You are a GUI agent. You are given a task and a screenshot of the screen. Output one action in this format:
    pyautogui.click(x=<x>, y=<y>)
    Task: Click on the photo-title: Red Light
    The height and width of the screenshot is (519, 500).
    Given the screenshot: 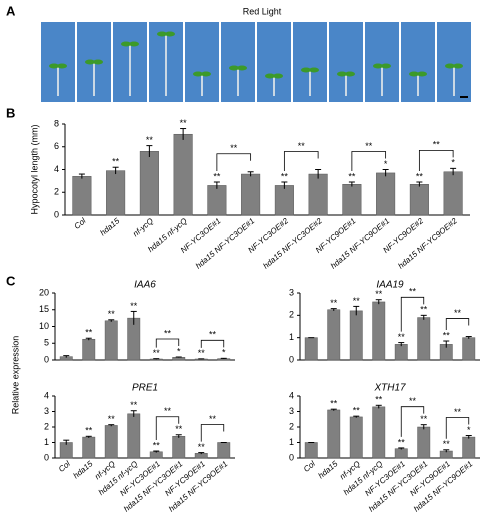 What is the action you would take?
    pyautogui.click(x=262, y=11)
    